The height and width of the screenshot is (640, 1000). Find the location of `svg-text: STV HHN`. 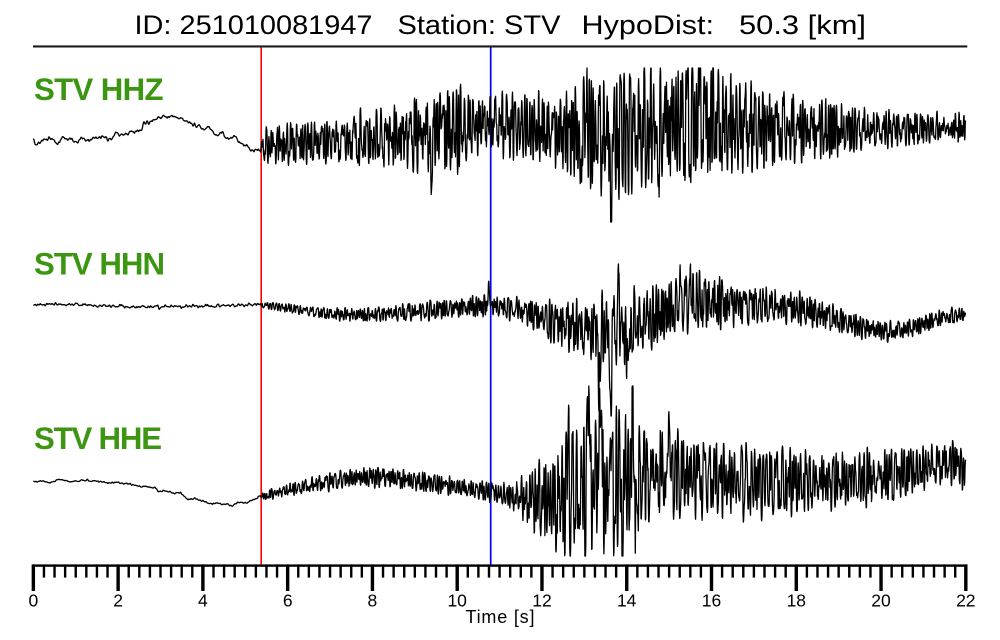

svg-text: STV HHN is located at coordinates (99, 264).